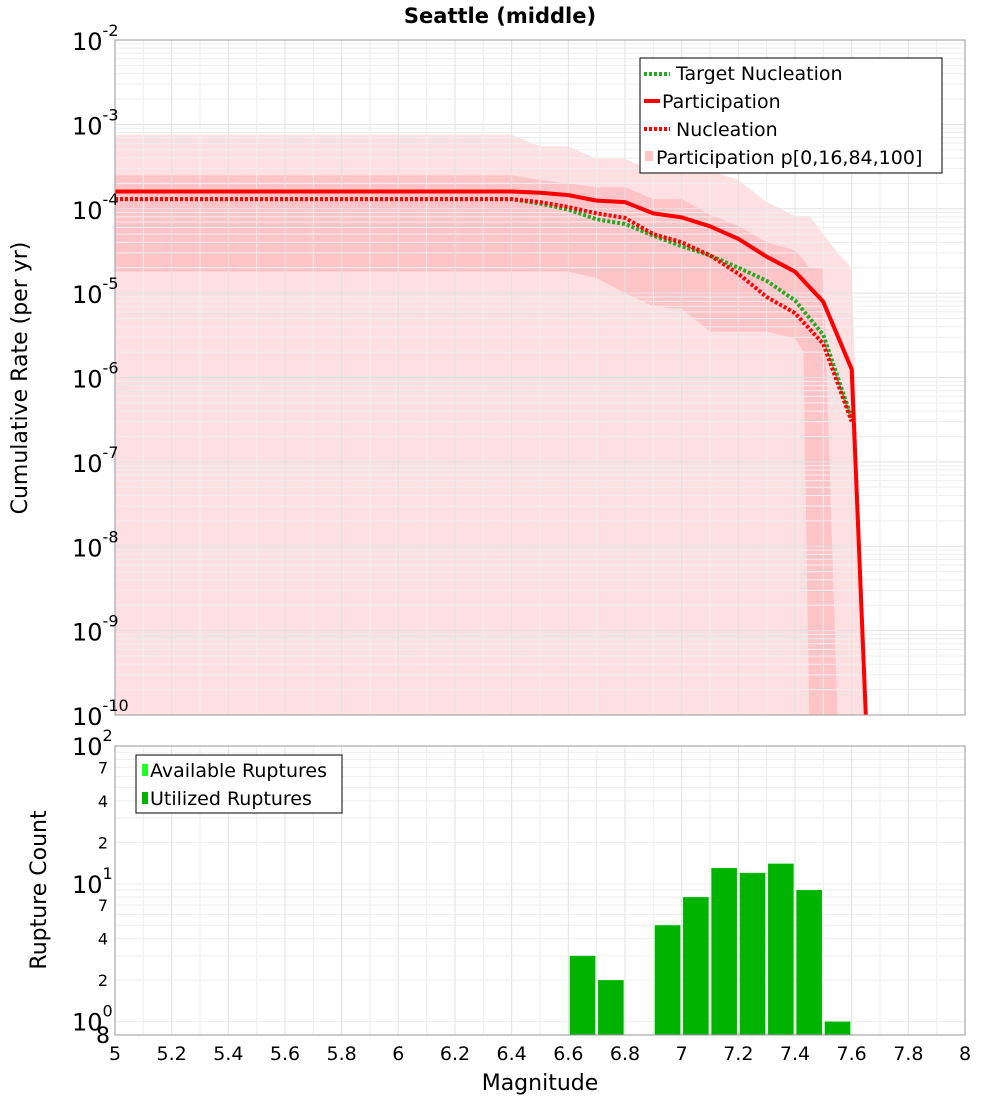 The image size is (1000, 1100). What do you see at coordinates (738, 1054) in the screenshot?
I see `x-tick-label: 7.2` at bounding box center [738, 1054].